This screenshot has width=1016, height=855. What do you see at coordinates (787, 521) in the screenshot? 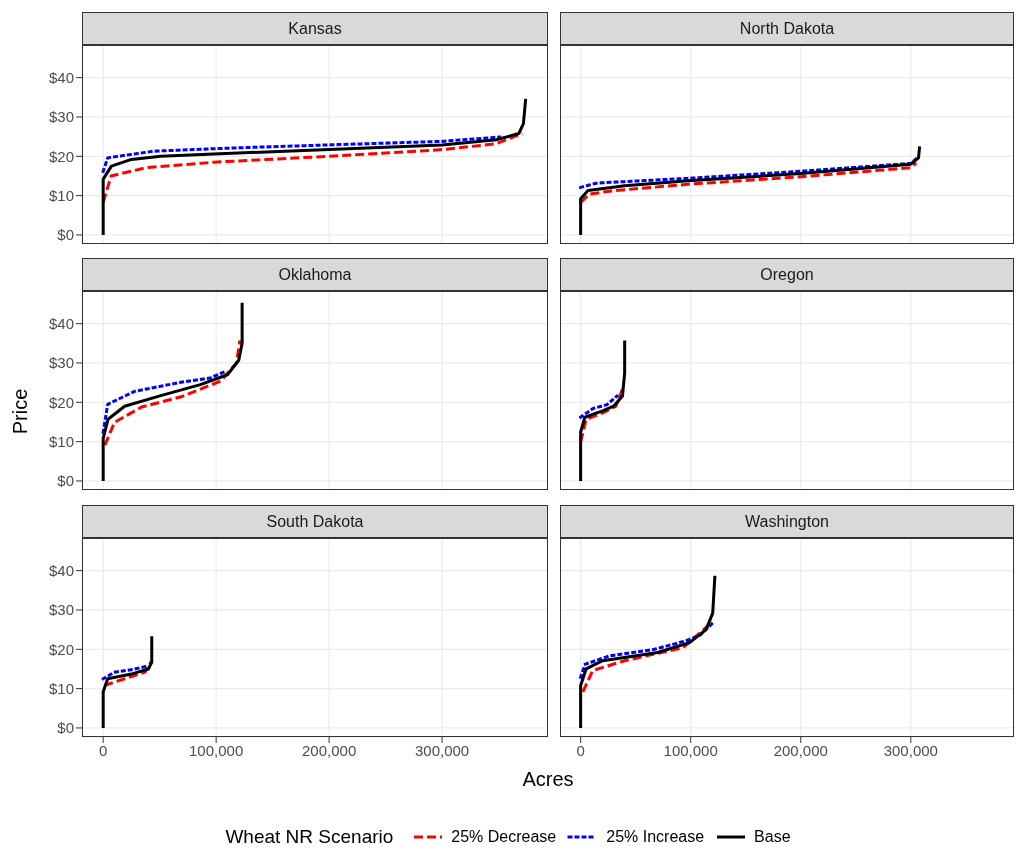
I see `chart-title: Washington` at bounding box center [787, 521].